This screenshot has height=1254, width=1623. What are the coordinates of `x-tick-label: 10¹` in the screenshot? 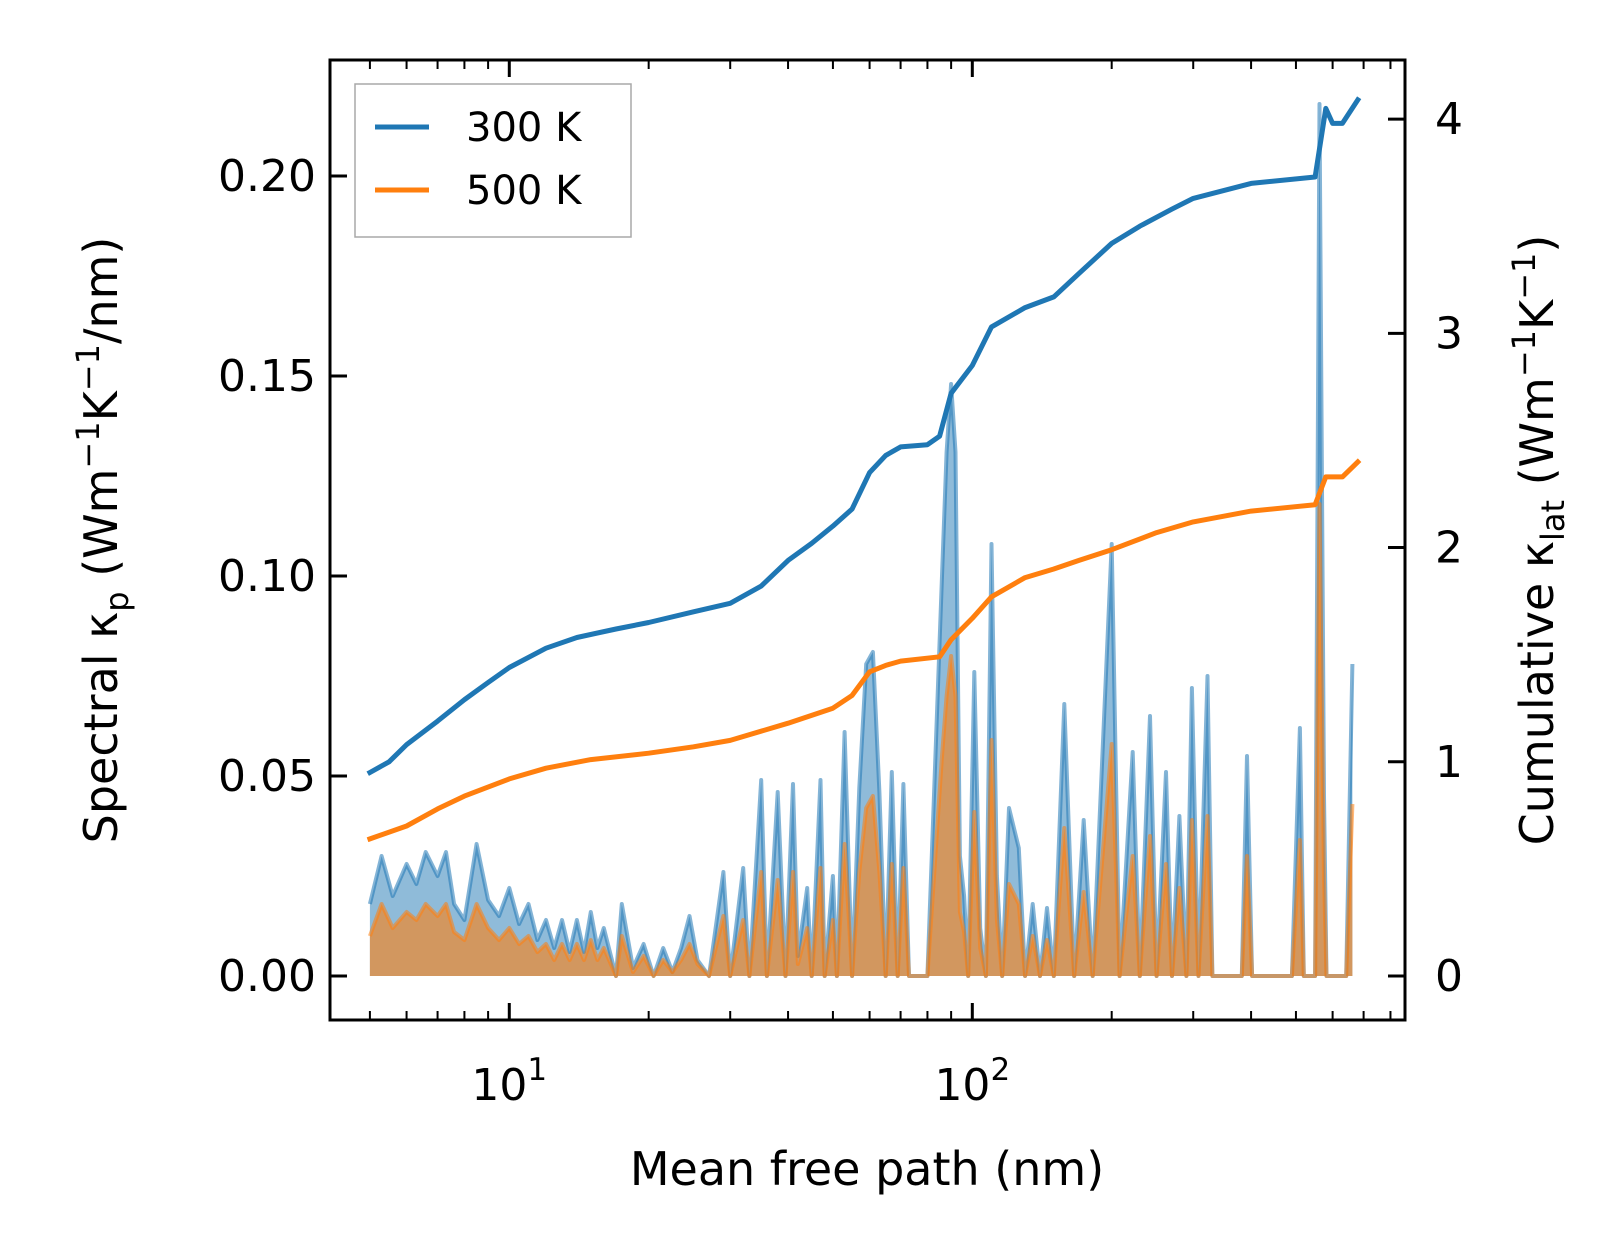 It's located at (509, 1081).